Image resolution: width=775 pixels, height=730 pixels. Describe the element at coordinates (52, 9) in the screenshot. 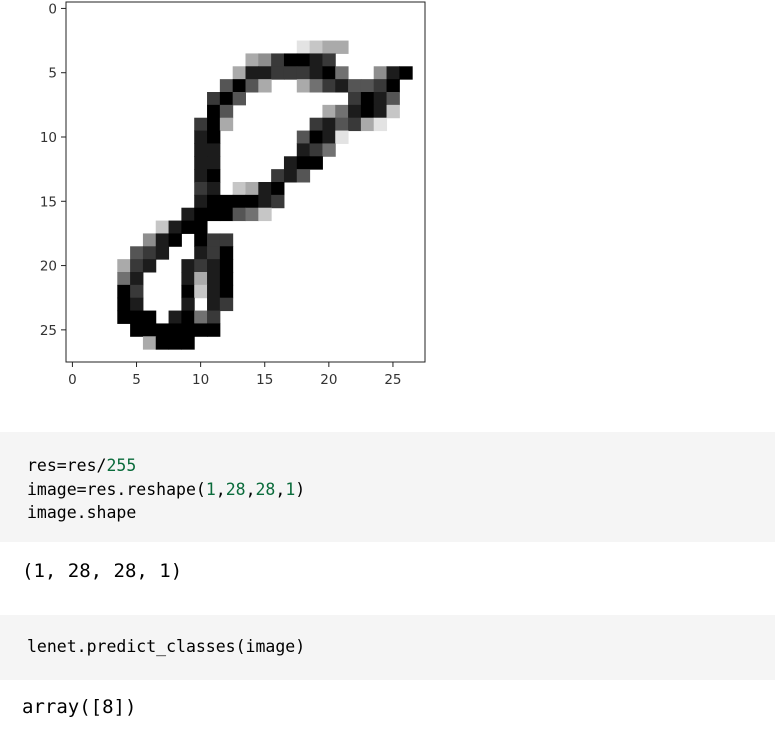

I see `y-tick-label: 0` at that location.